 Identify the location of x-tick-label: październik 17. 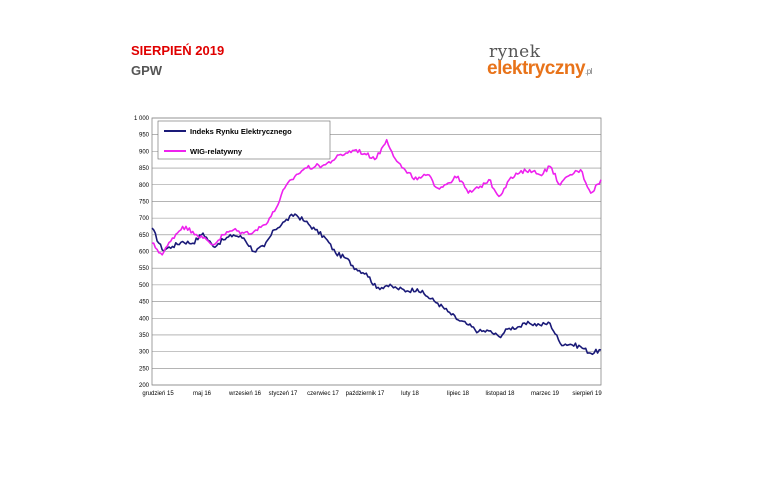
(365, 394).